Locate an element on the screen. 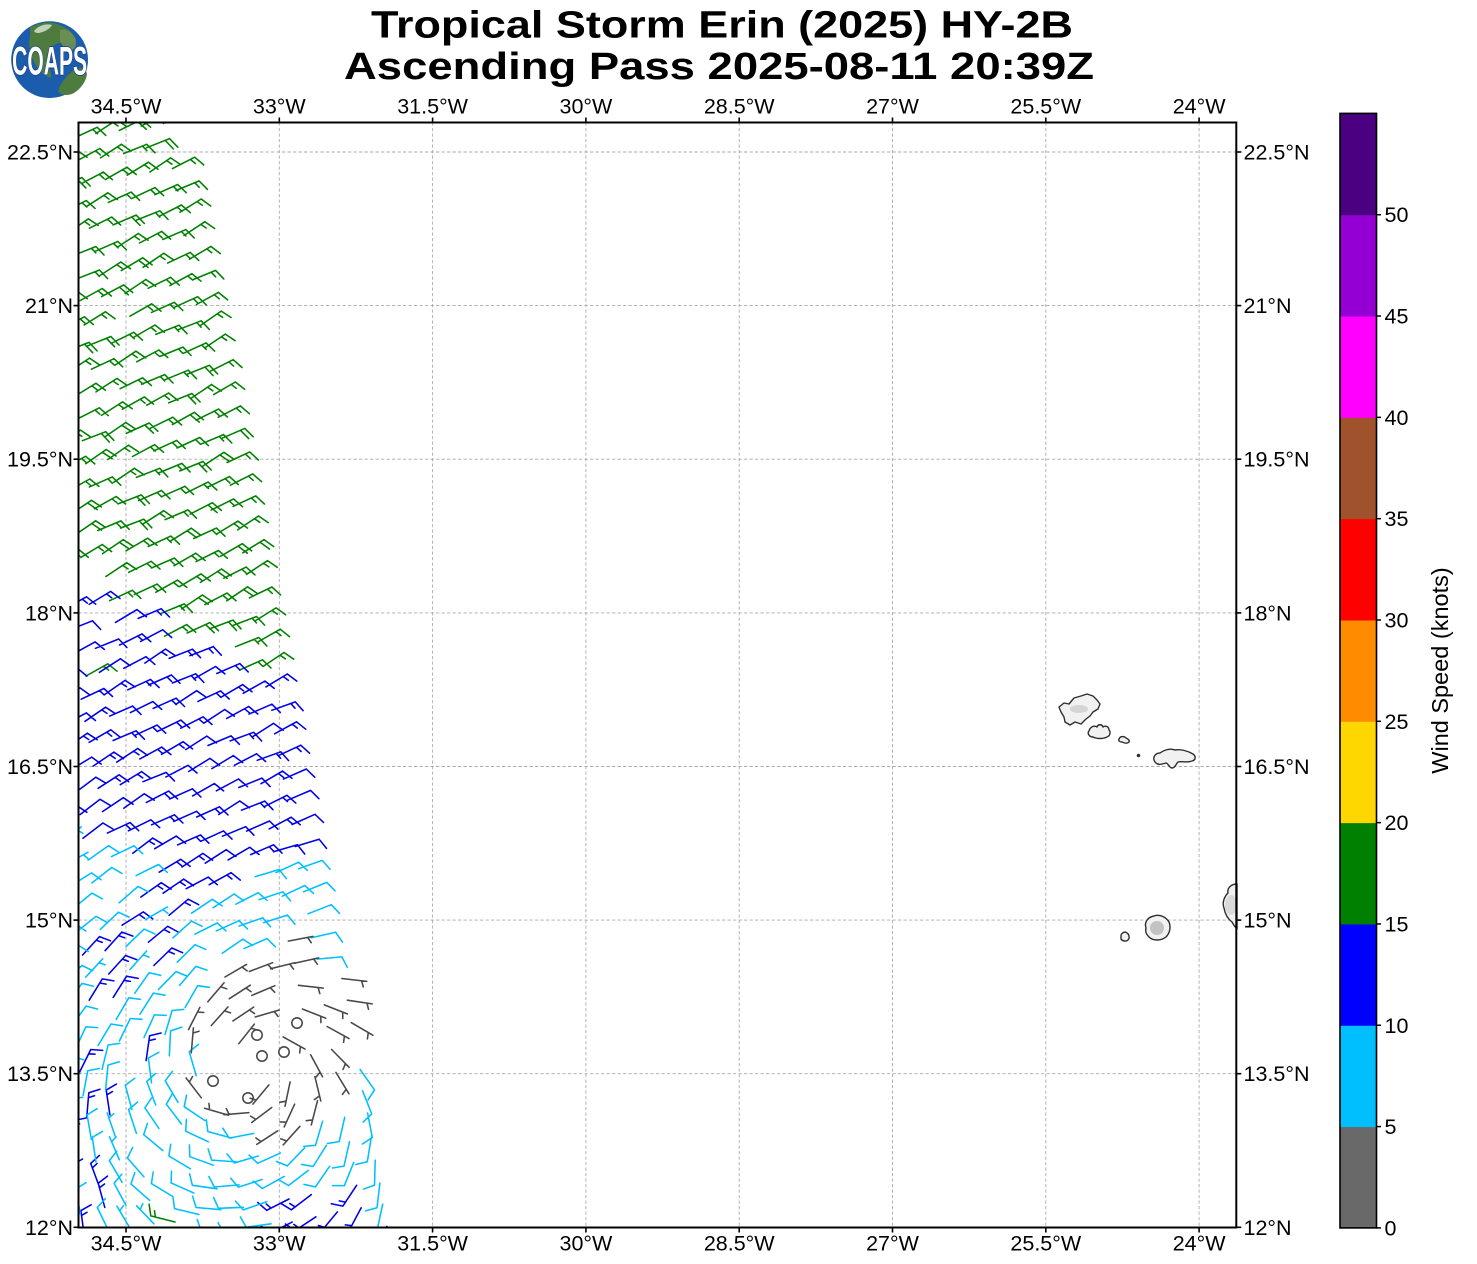  svg-text: Wind Speed (knots) is located at coordinates (1440, 670).